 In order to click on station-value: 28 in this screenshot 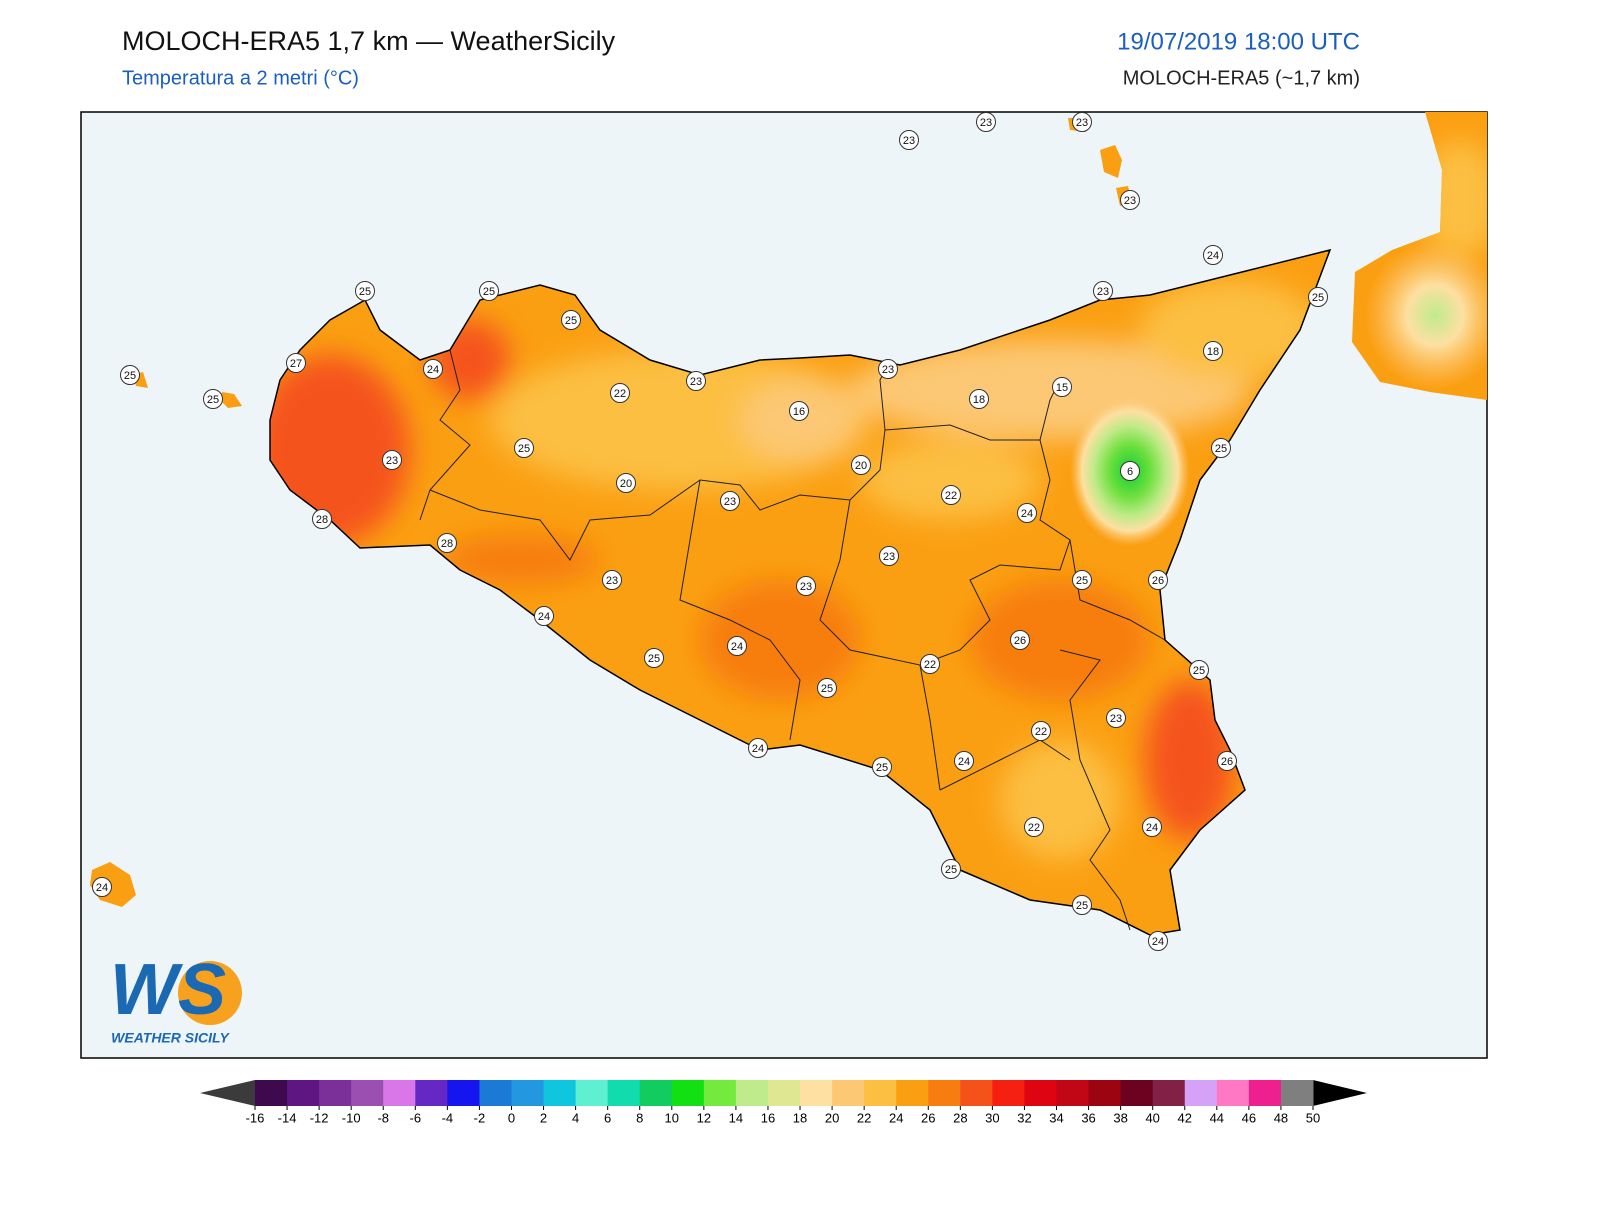, I will do `click(447, 544)`.